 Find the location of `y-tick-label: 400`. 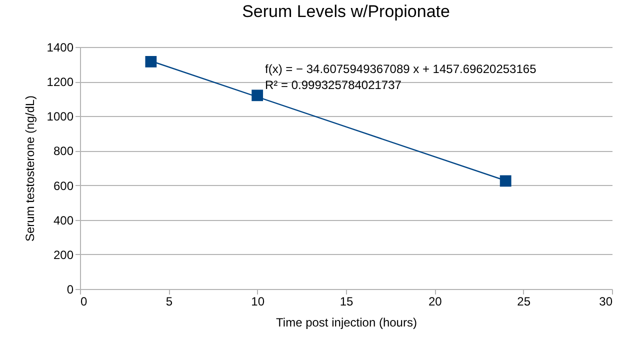

y-tick-label: 400 is located at coordinates (63, 220).